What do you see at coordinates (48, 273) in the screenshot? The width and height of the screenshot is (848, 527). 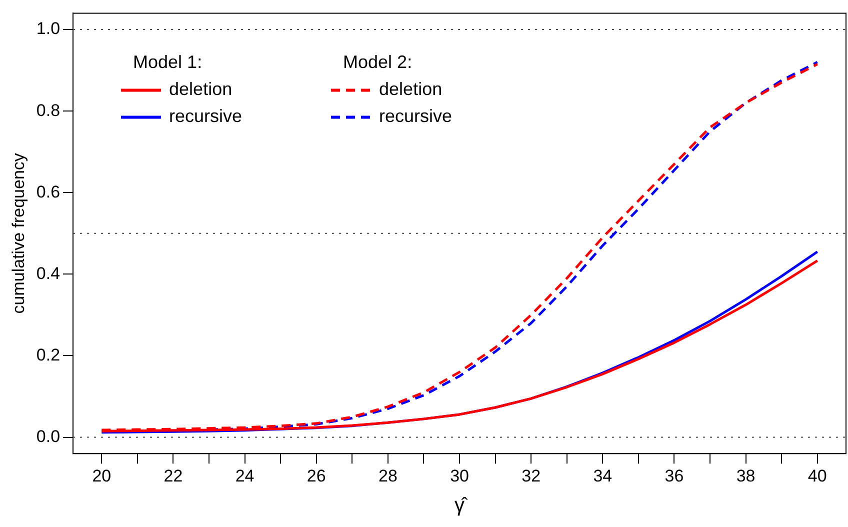 I see `y-tick-label: 0.4` at bounding box center [48, 273].